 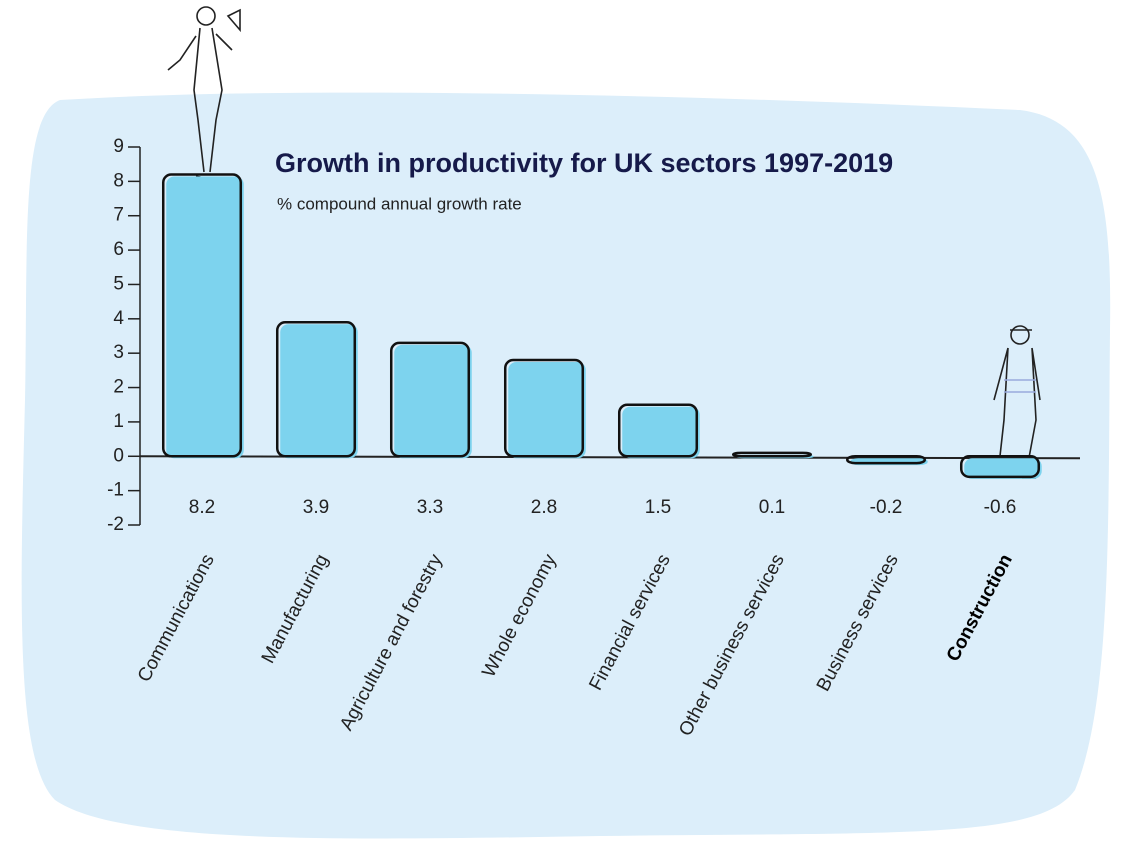 I want to click on value-label: -0.2, so click(x=886, y=507).